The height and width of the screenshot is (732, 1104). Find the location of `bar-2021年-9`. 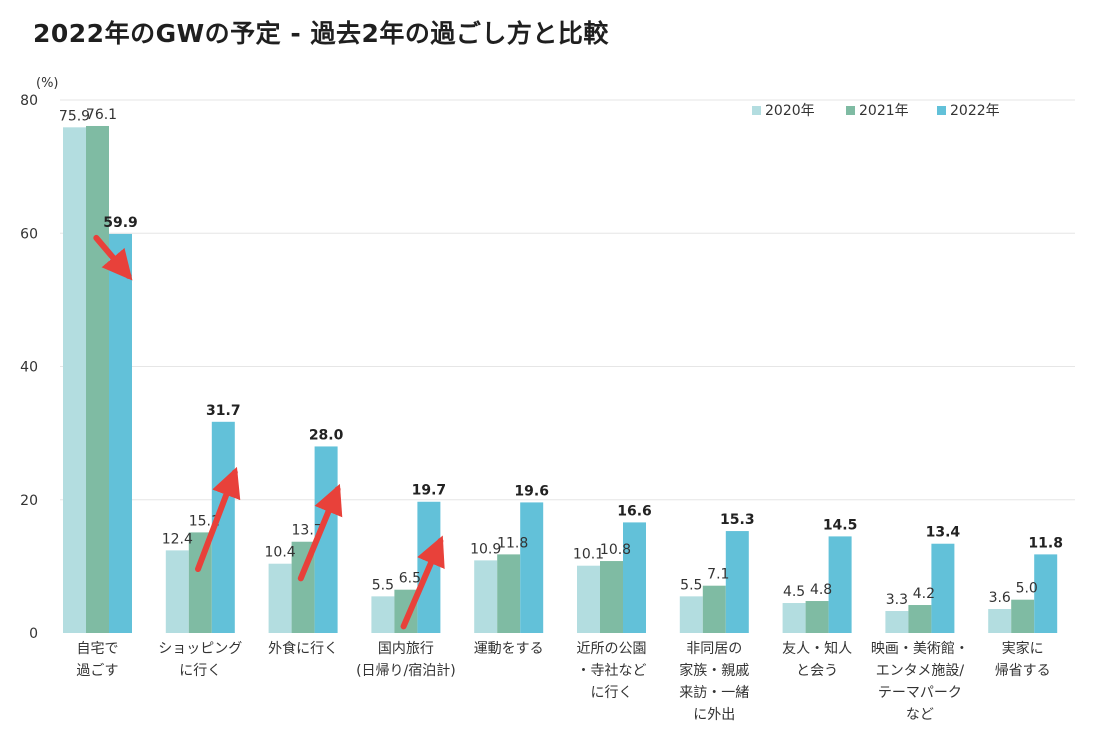

bar-2021年-9 is located at coordinates (1023, 616).